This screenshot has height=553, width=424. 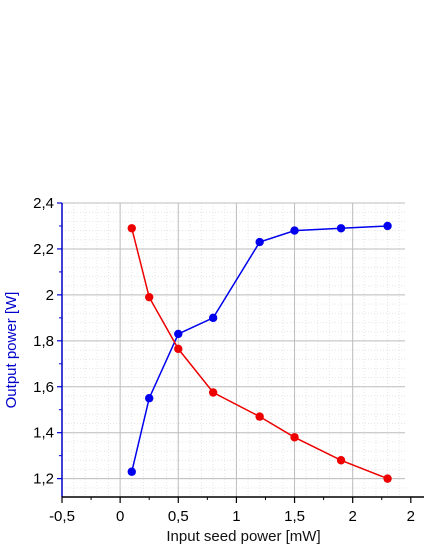 What do you see at coordinates (43, 203) in the screenshot?
I see `y-tick-label: 2,4` at bounding box center [43, 203].